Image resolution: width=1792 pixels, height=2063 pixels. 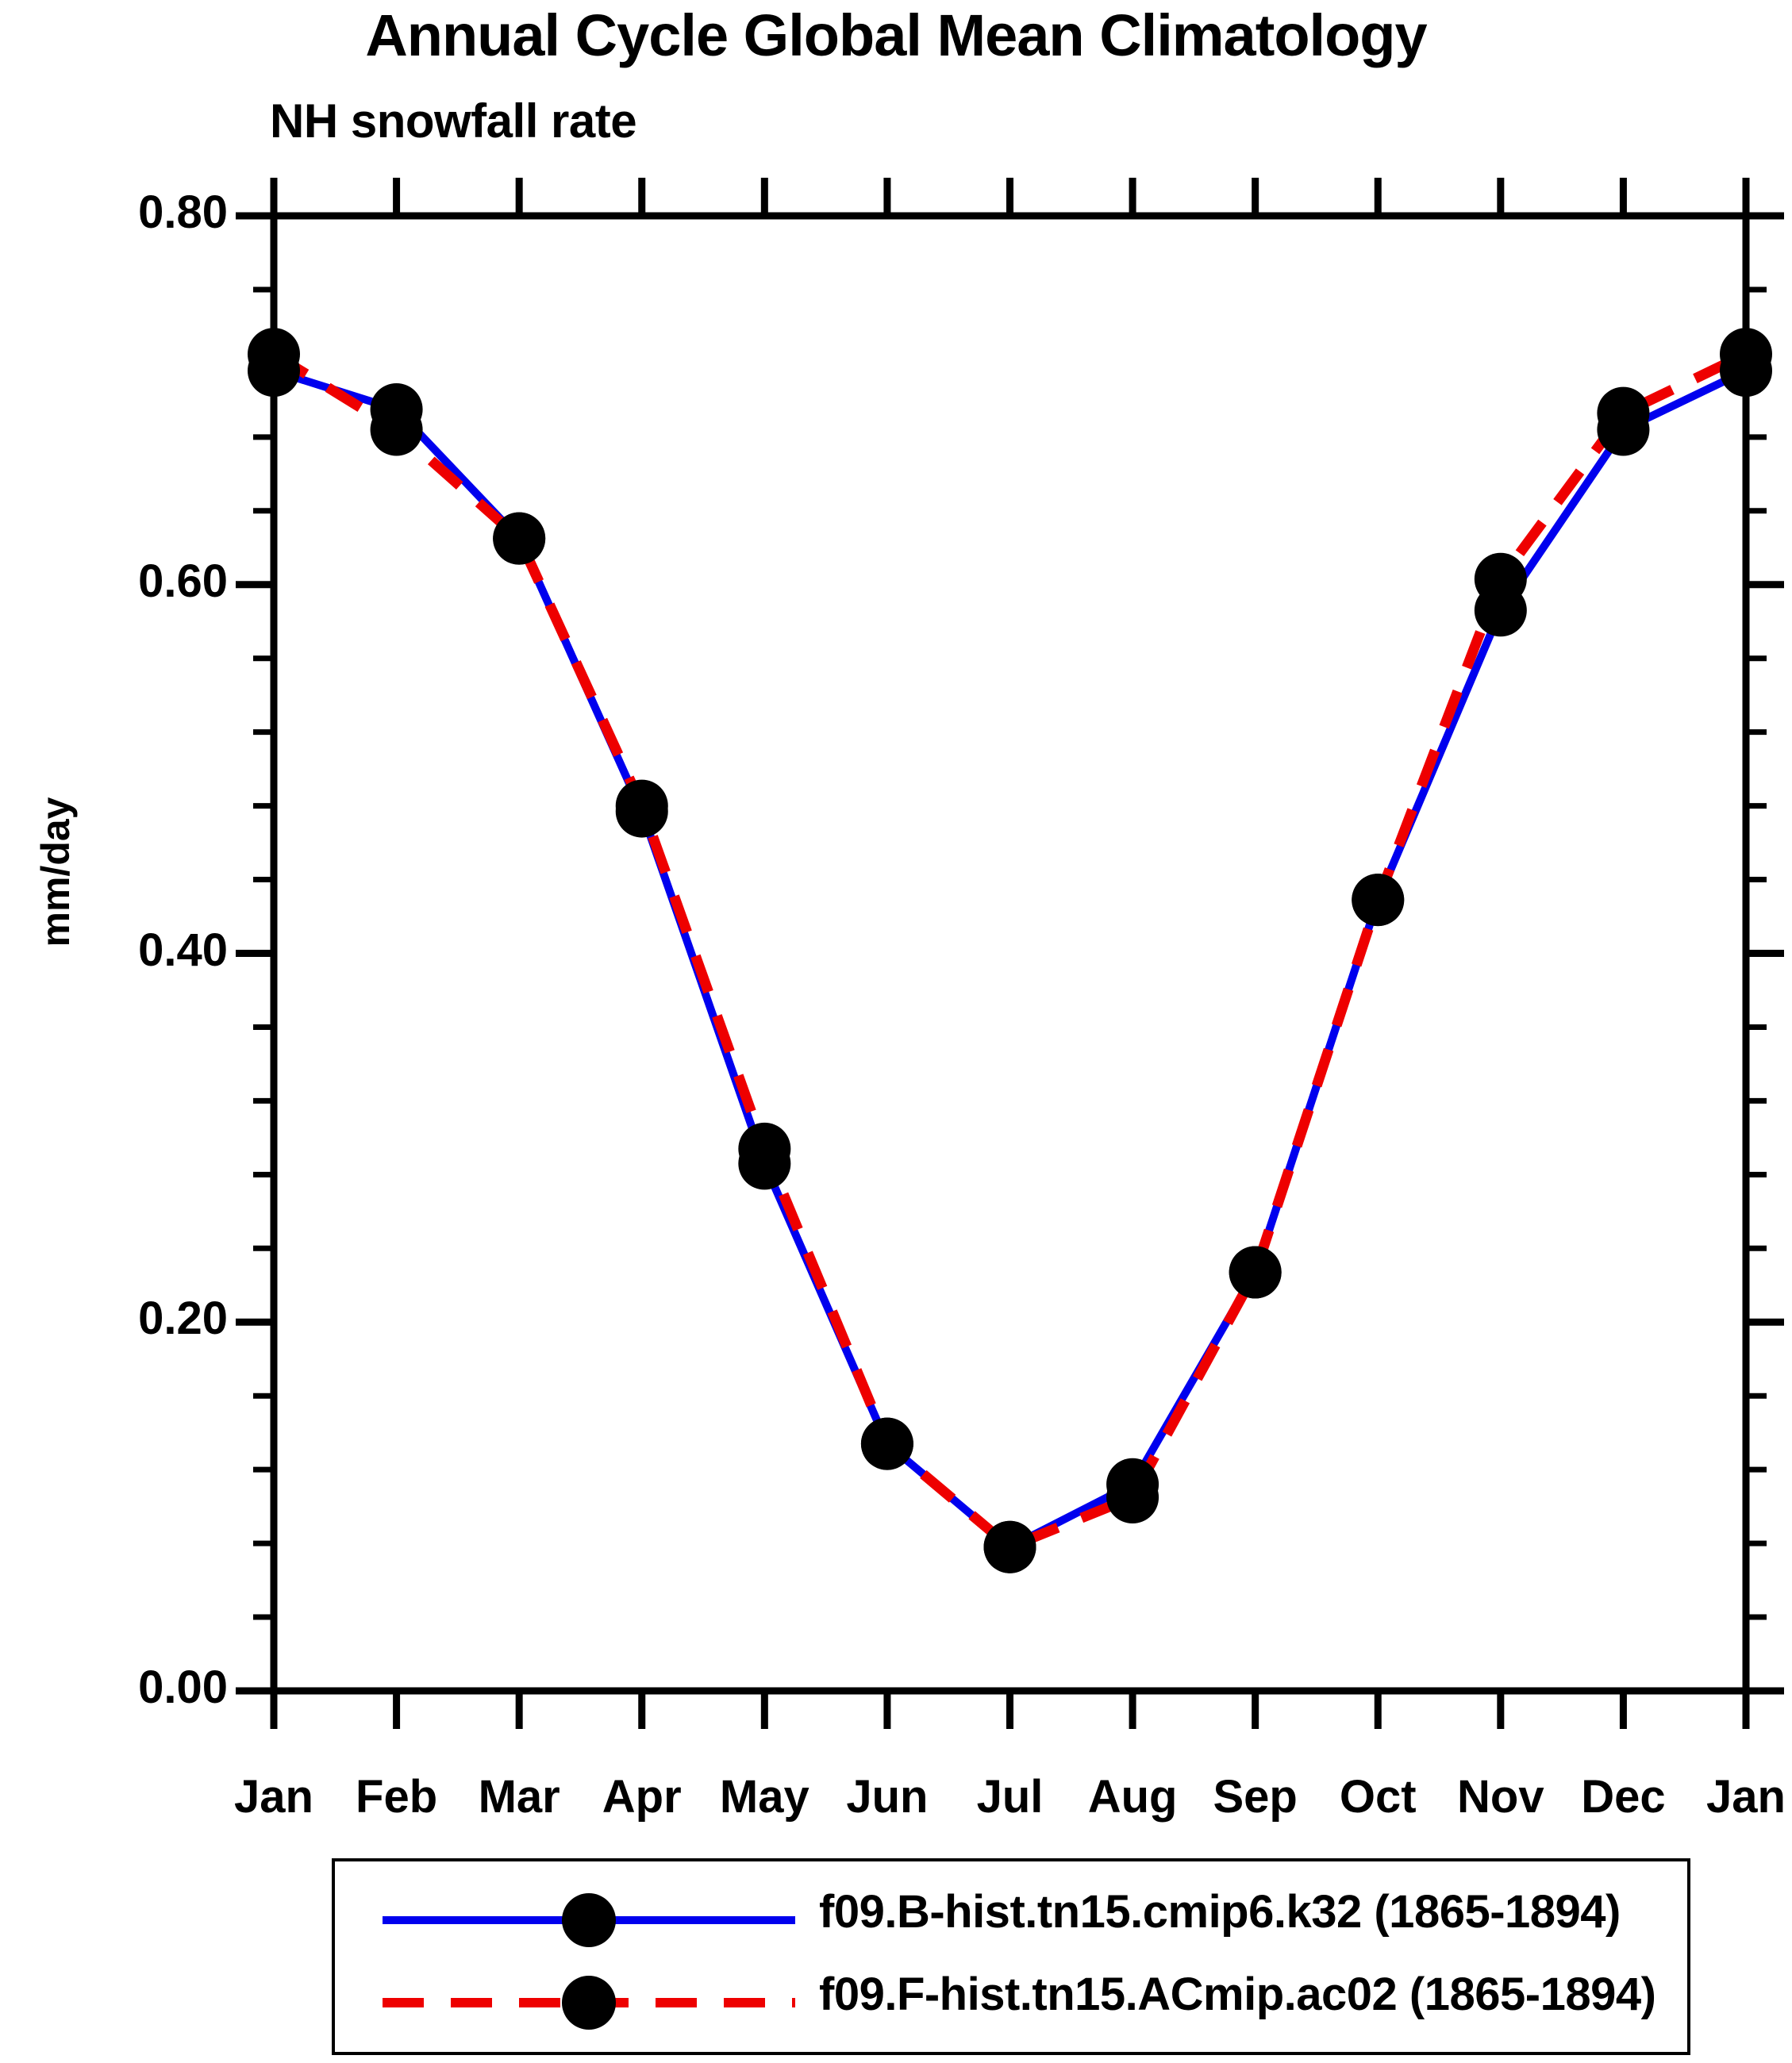 What do you see at coordinates (887, 1797) in the screenshot?
I see `x-tick-label: Jun` at bounding box center [887, 1797].